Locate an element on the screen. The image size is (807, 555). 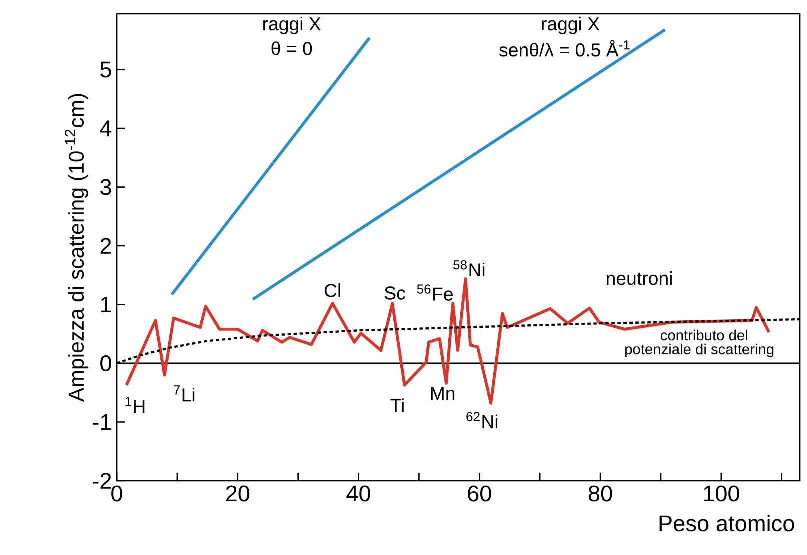
annotation: $^{62}$Ni is located at coordinates (482, 420).